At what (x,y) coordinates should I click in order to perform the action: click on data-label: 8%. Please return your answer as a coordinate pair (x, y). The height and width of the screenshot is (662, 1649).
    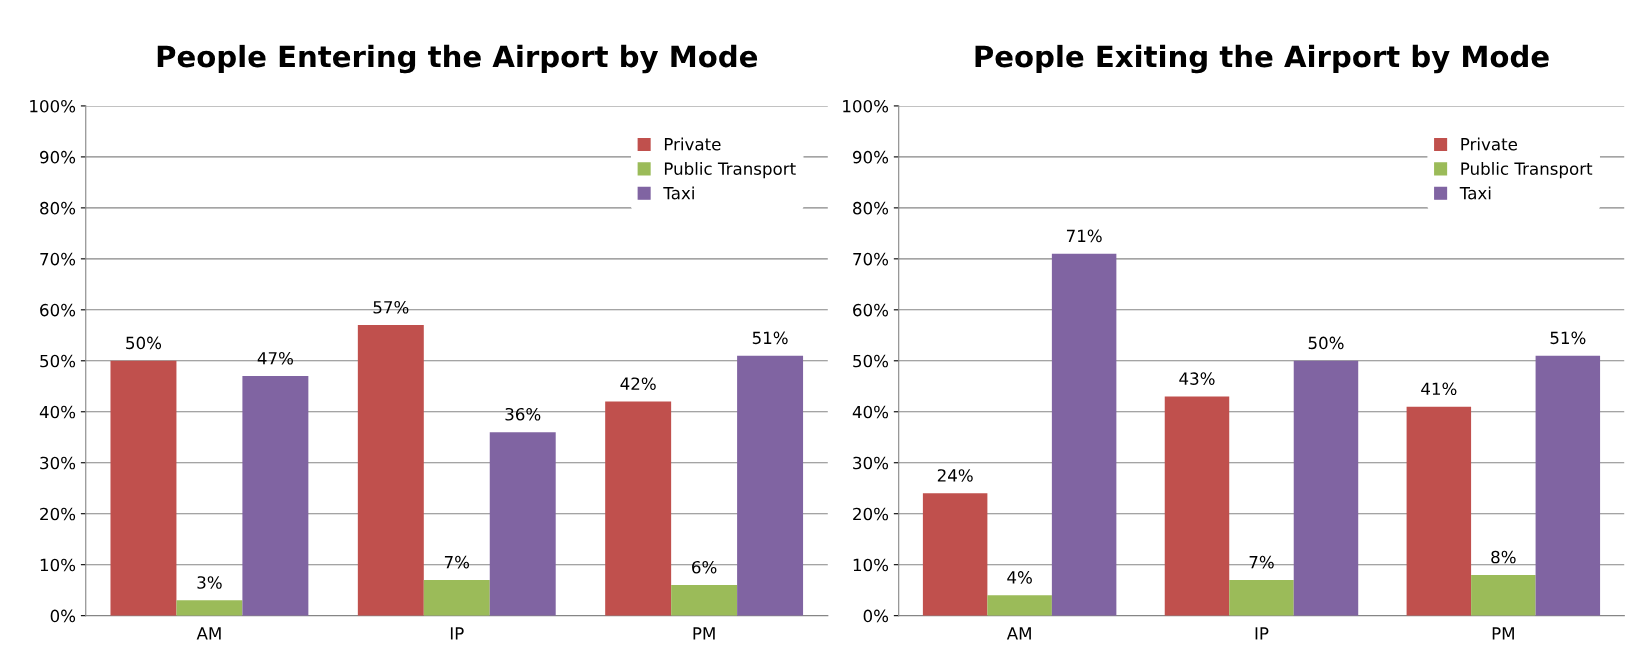
    Looking at the image, I should click on (1503, 557).